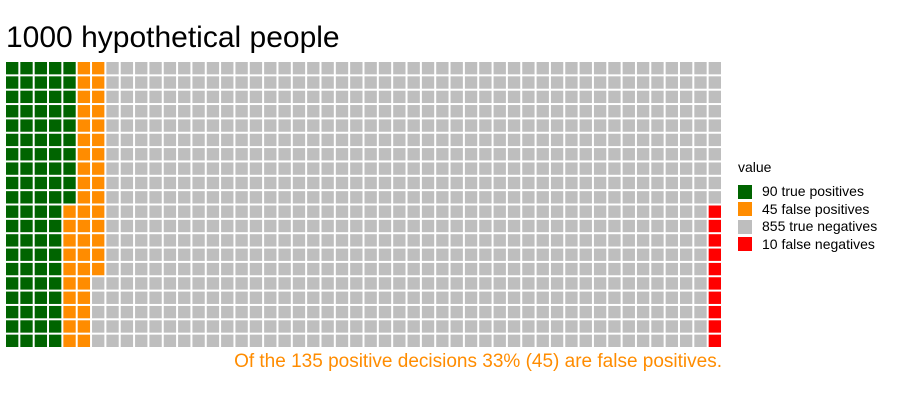  What do you see at coordinates (820, 226) in the screenshot?
I see `legend-label: 855 true negatives` at bounding box center [820, 226].